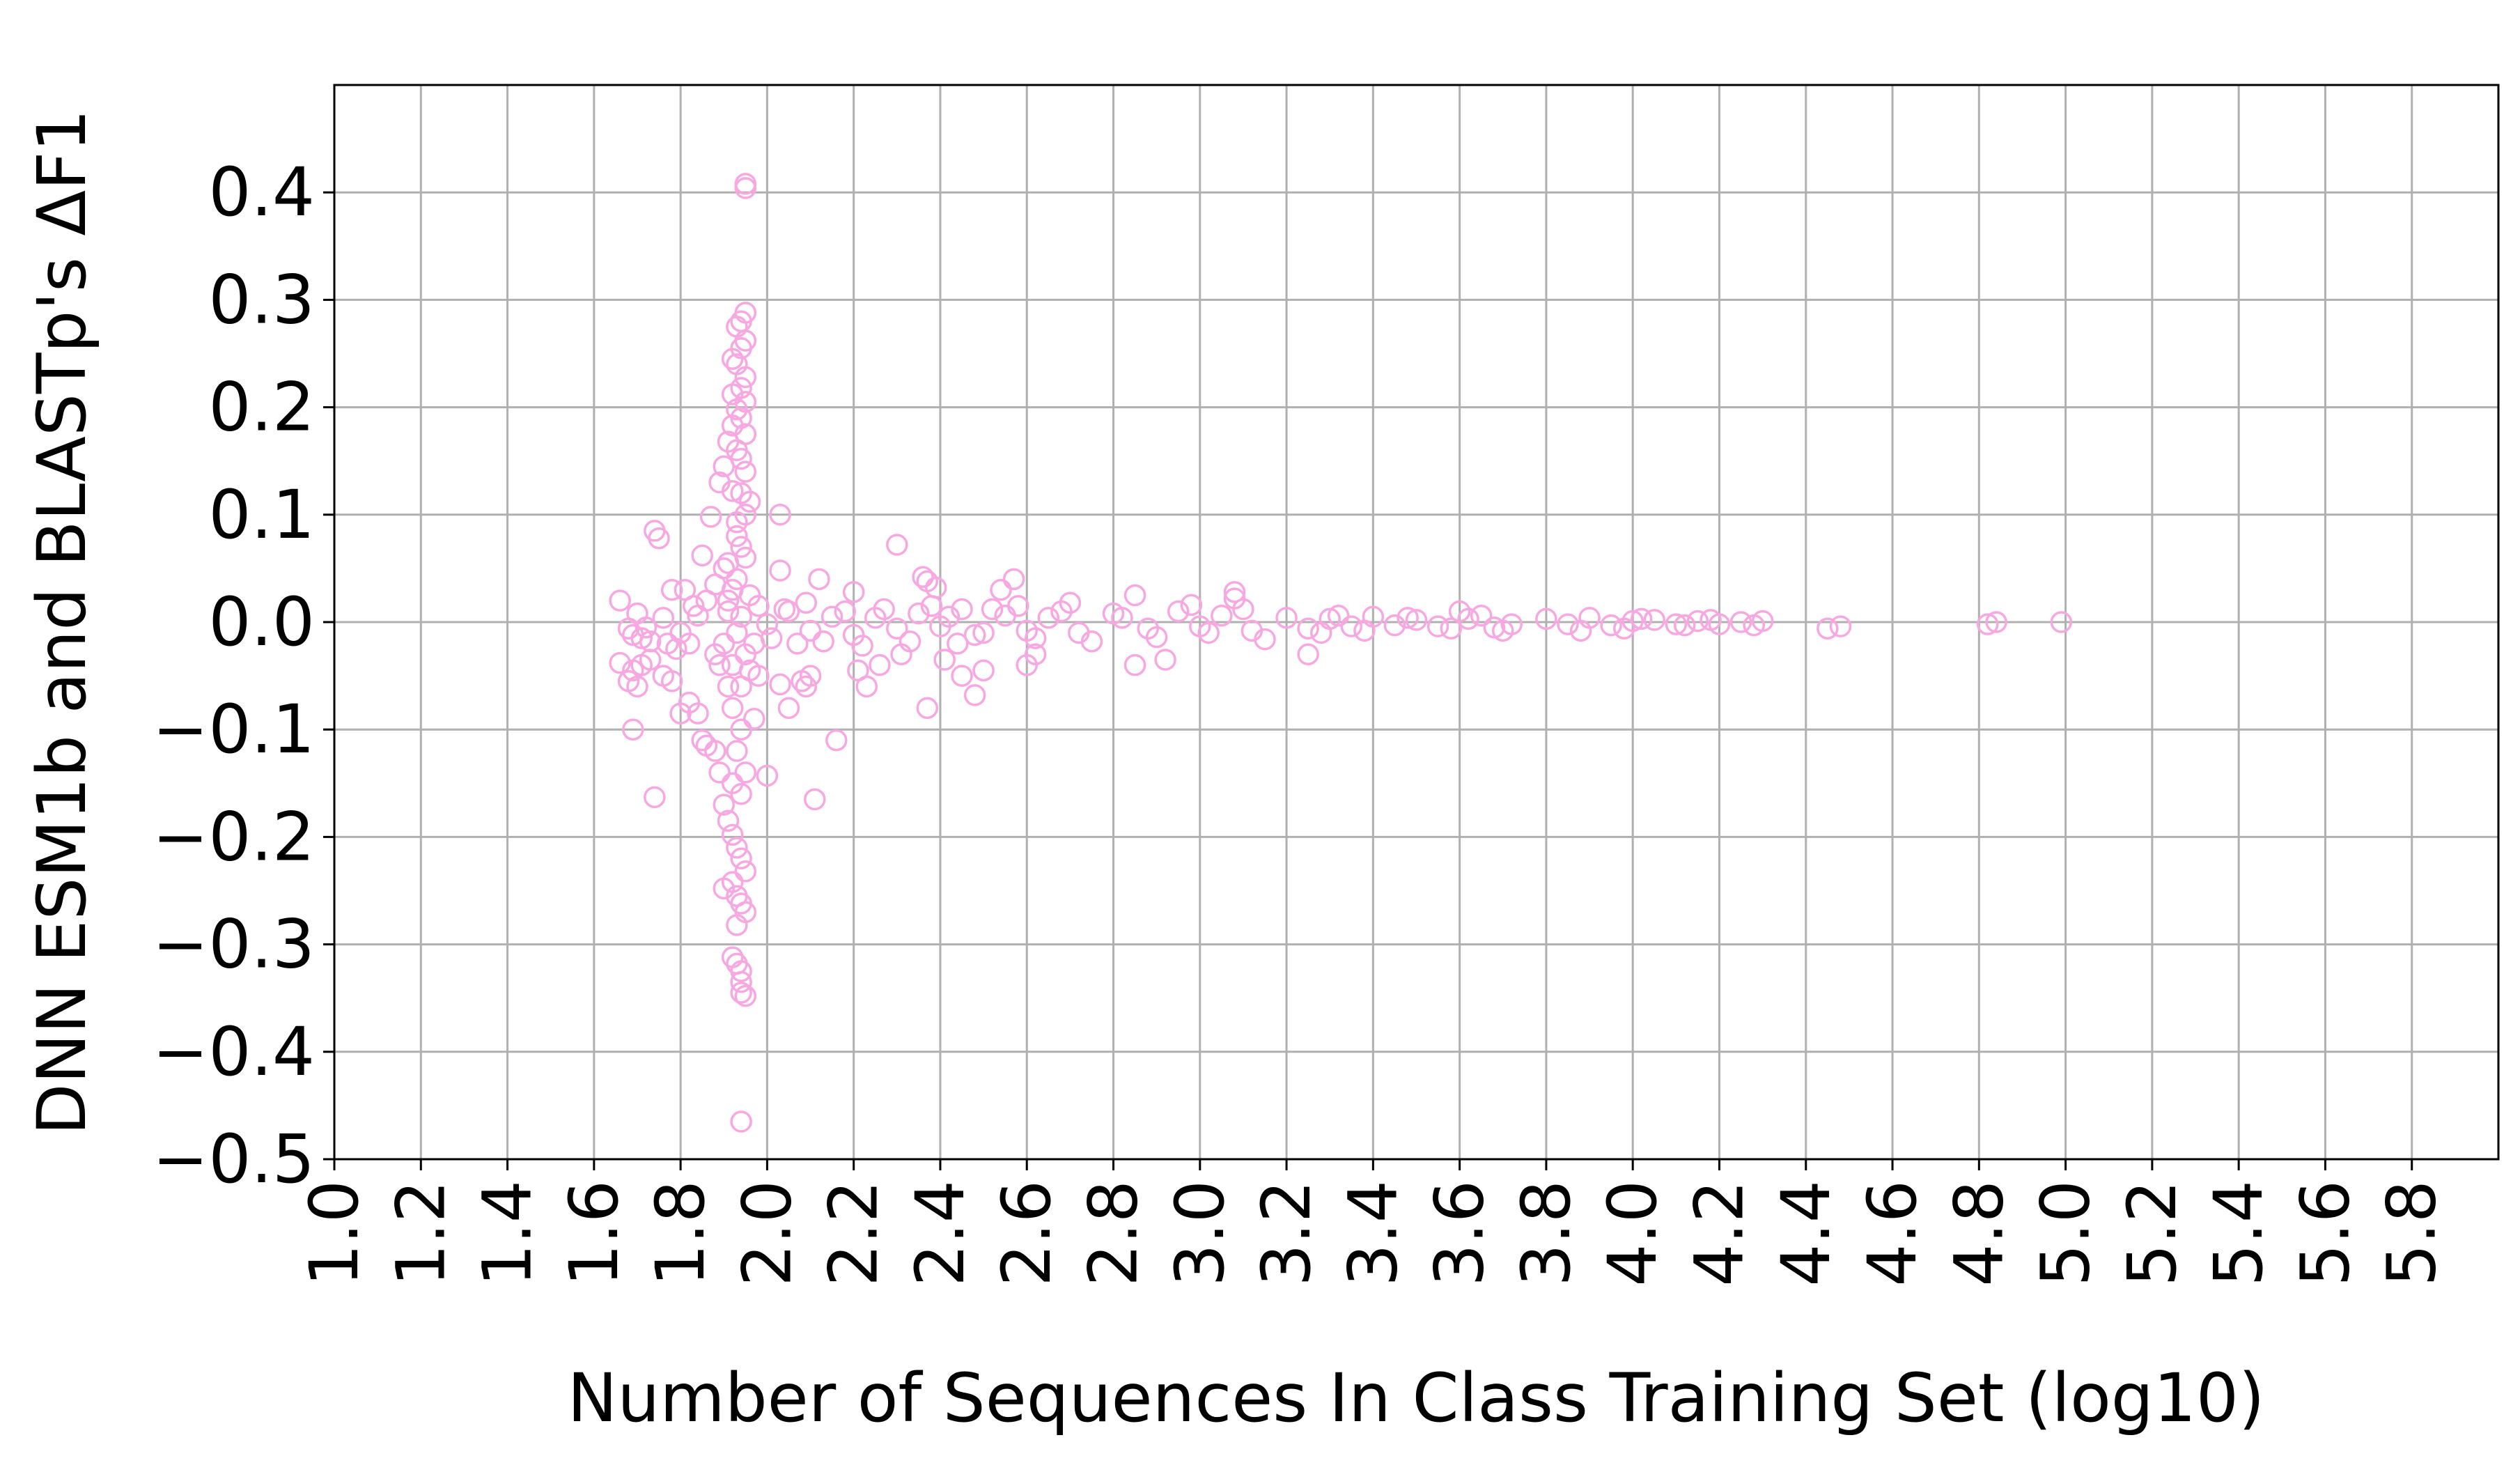  What do you see at coordinates (1979, 1233) in the screenshot?
I see `x-tick-label: 4.8` at bounding box center [1979, 1233].